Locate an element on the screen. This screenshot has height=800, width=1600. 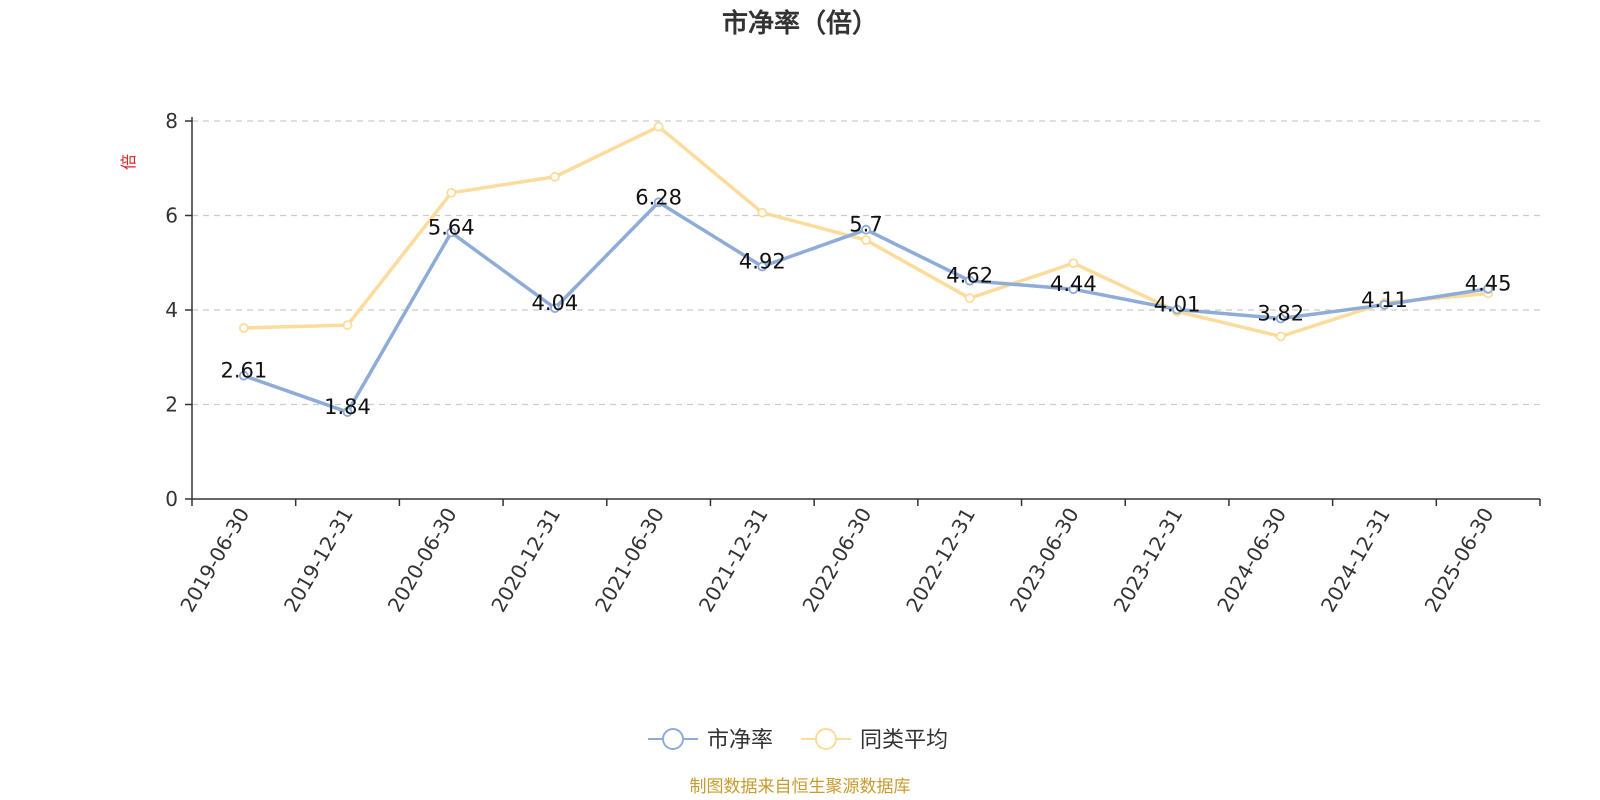
data-label-5: 4.92 is located at coordinates (762, 262).